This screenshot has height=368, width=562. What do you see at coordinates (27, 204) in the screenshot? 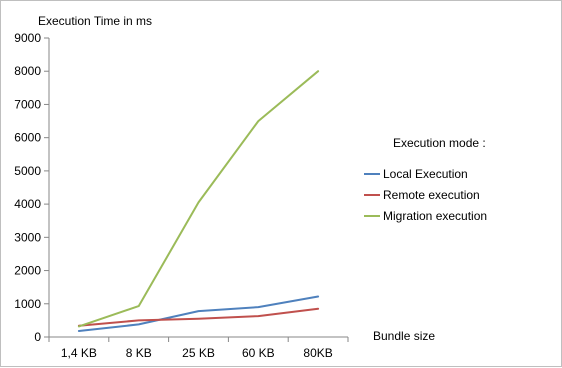
I see `y-tick-label: 4000` at bounding box center [27, 204].